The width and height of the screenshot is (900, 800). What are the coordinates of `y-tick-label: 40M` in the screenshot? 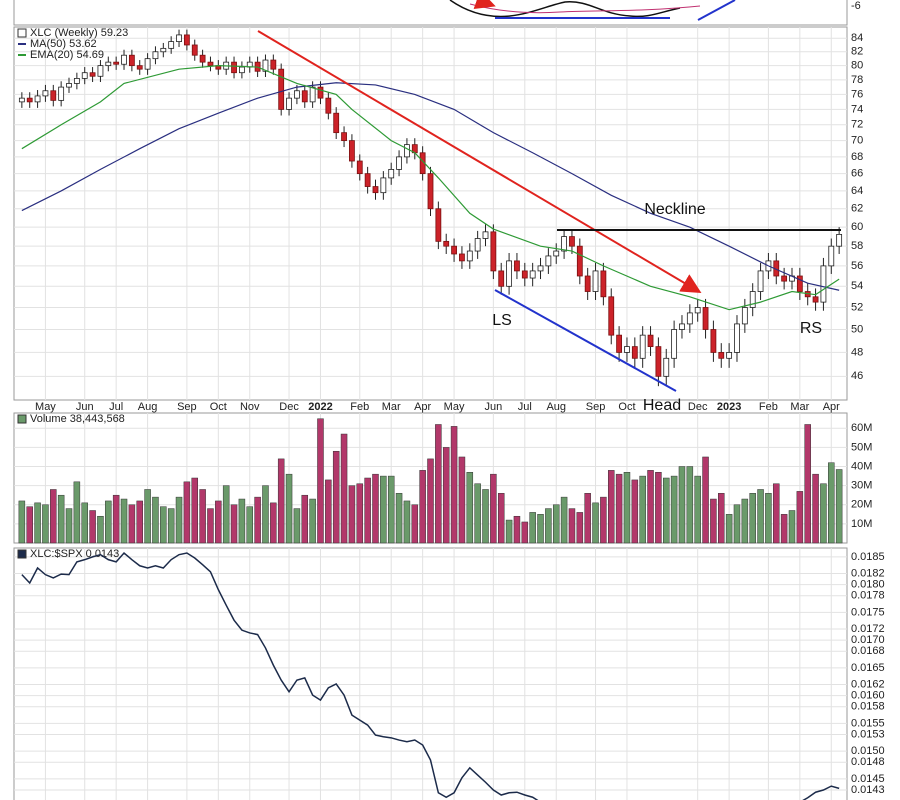 It's located at (861, 466).